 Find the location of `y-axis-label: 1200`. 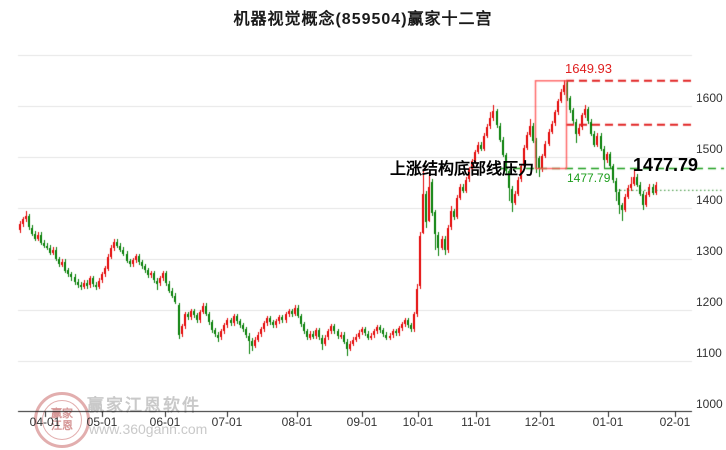

y-axis-label: 1200 is located at coordinates (709, 302).